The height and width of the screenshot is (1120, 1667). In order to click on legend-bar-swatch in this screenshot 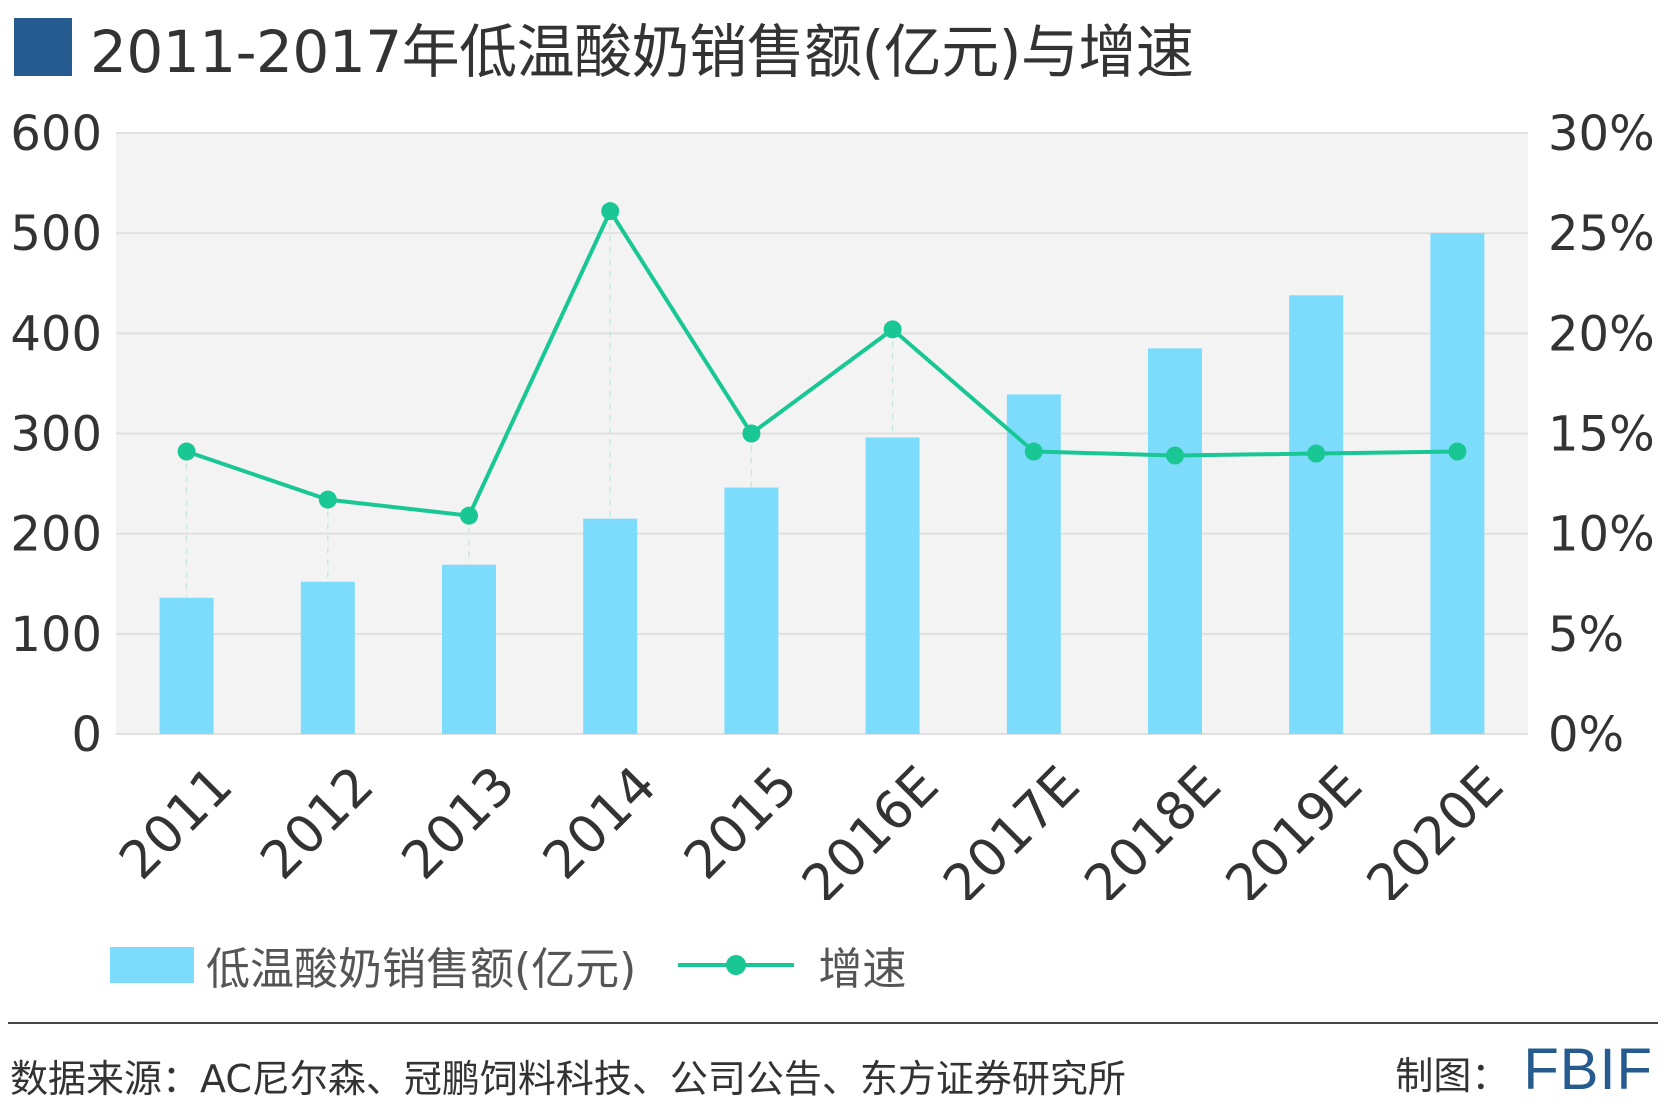, I will do `click(152, 965)`.